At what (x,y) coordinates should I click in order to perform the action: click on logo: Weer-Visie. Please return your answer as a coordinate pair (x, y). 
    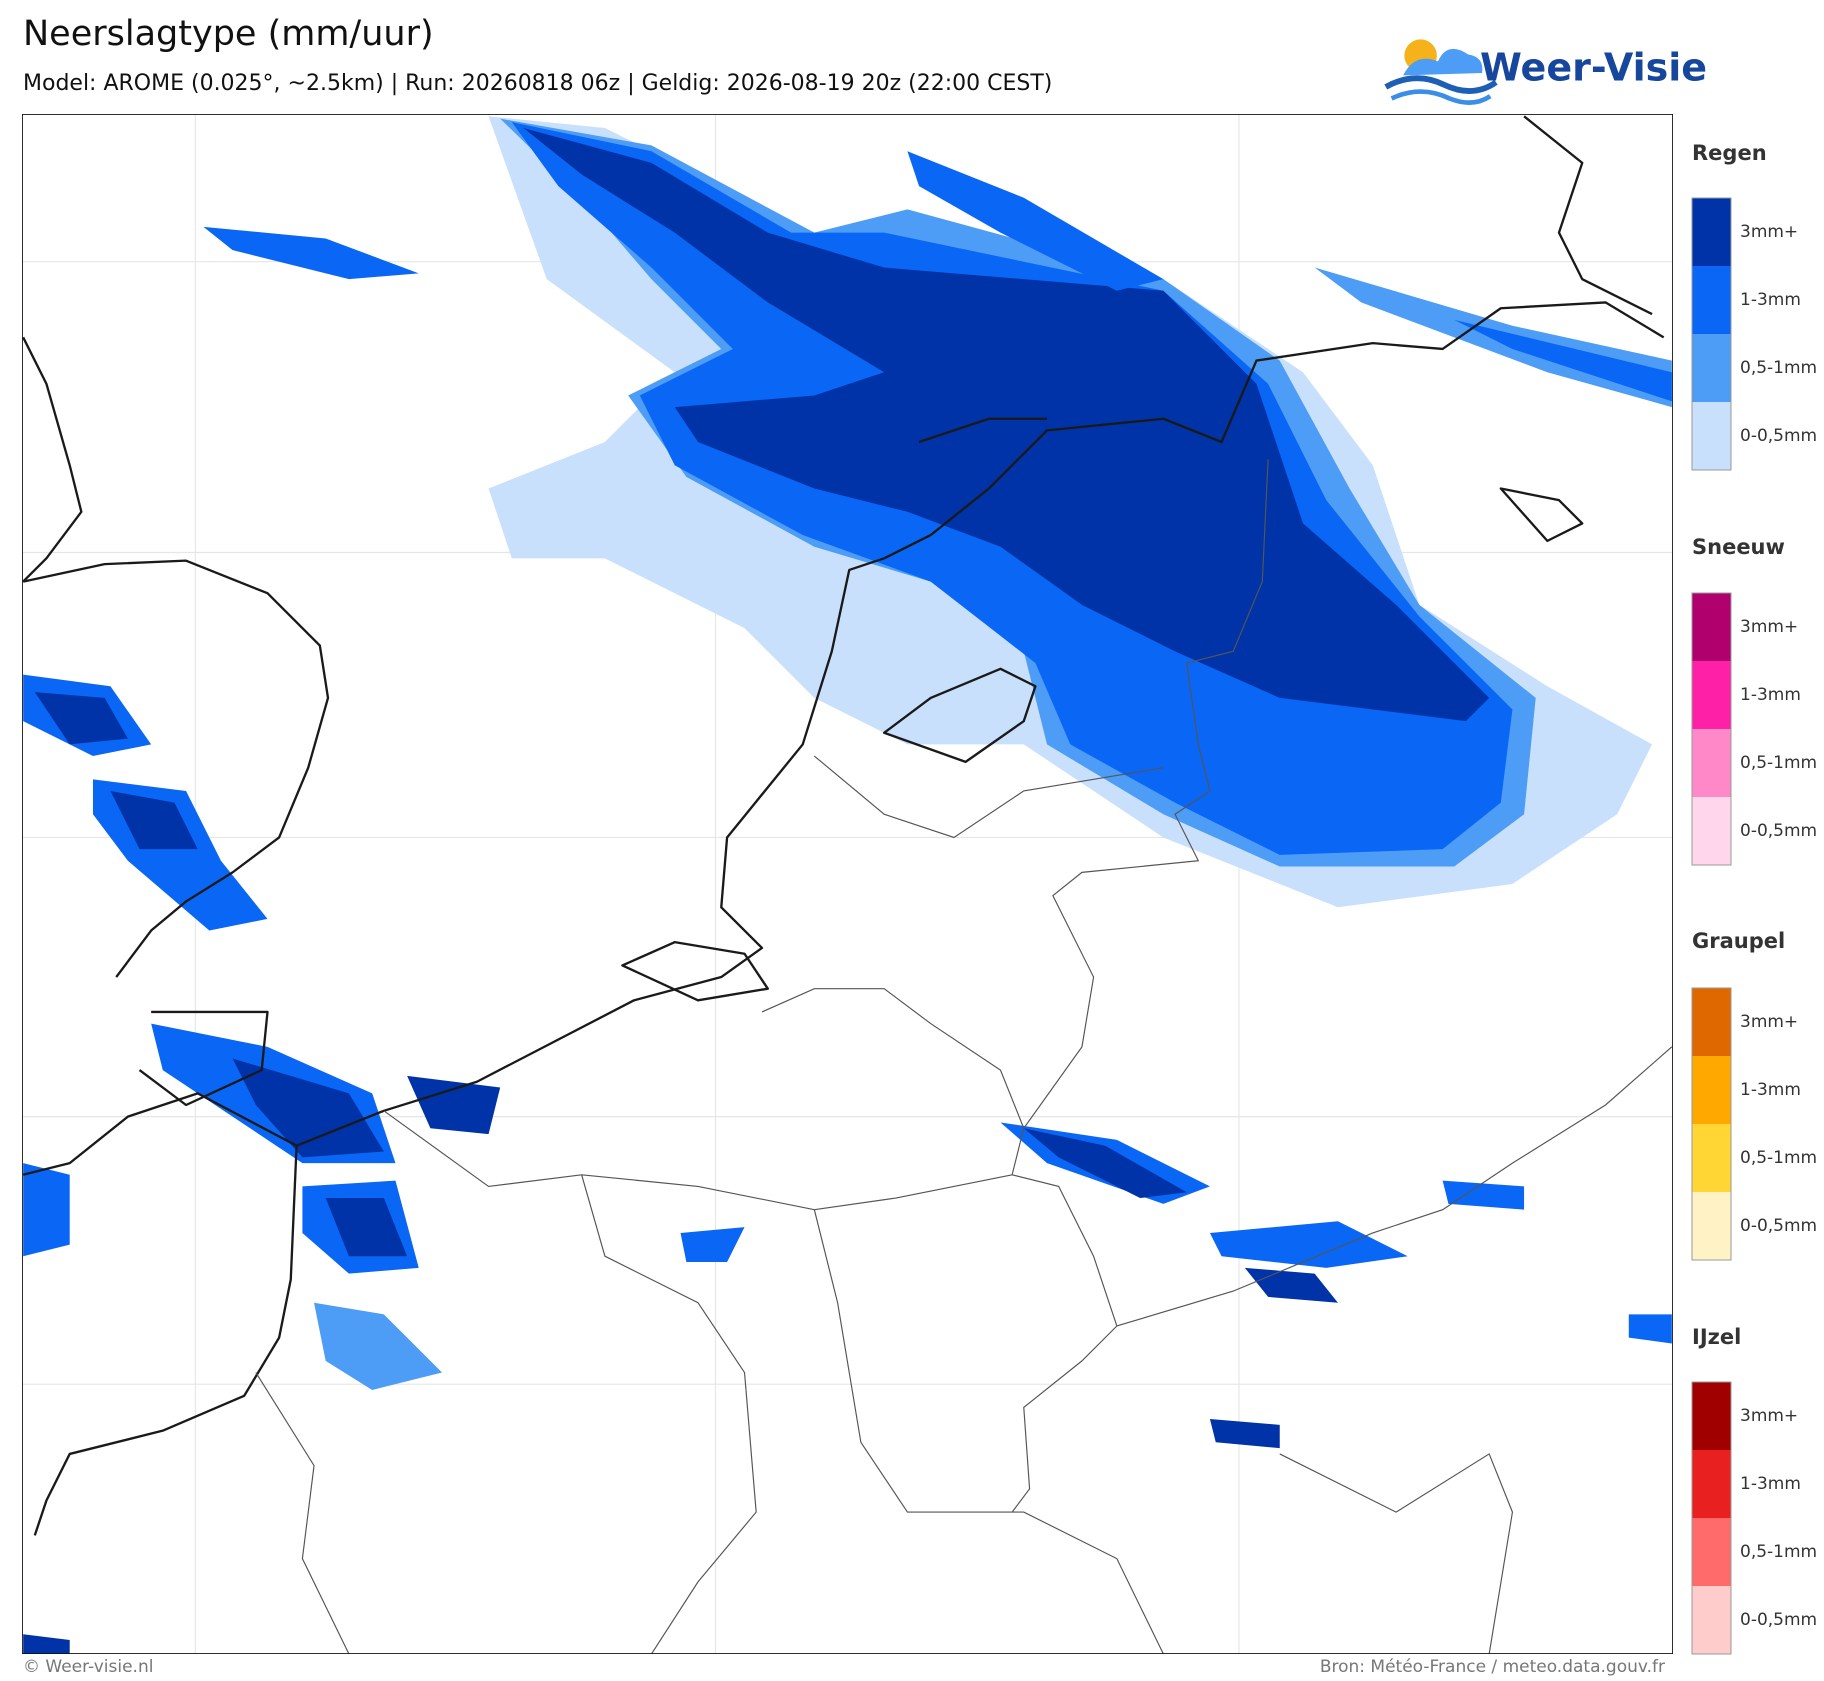
    Looking at the image, I should click on (1545, 72).